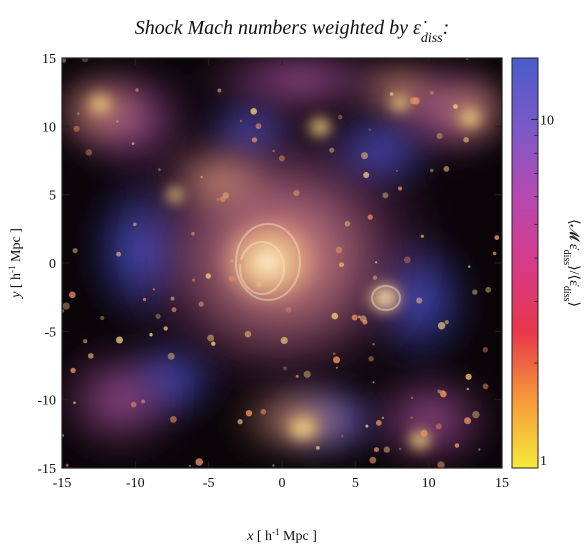 The image size is (584, 552). Describe the element at coordinates (543, 461) in the screenshot. I see `colorbar-tick-label: 1` at that location.